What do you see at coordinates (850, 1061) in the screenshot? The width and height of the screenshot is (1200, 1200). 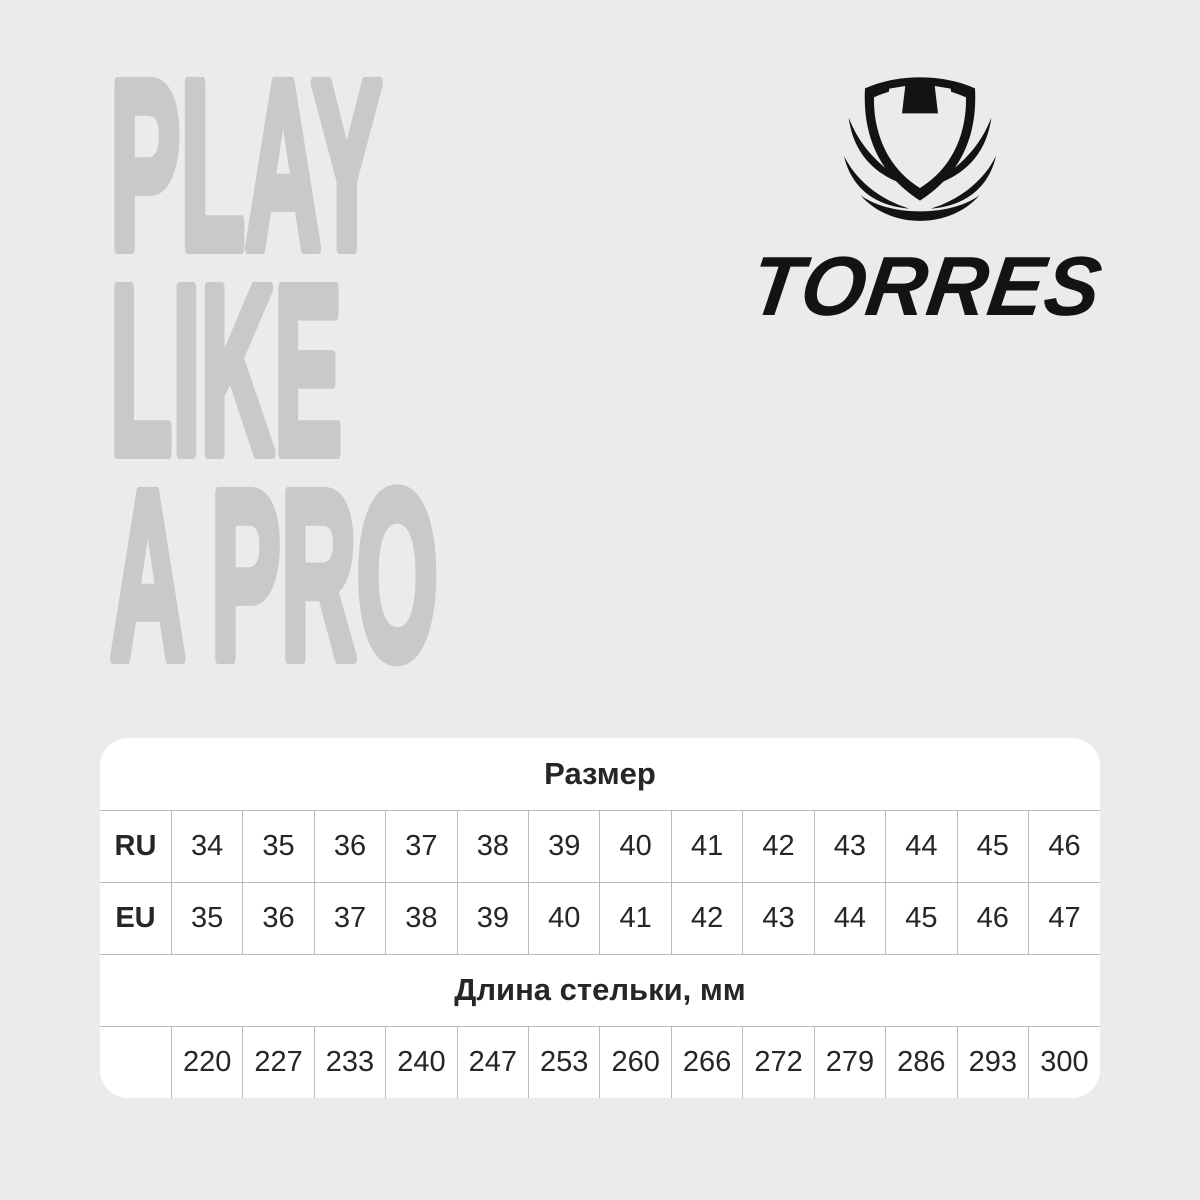 I see `insole-cell: 279` at bounding box center [850, 1061].